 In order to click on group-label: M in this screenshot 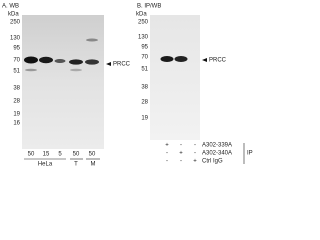, I will do `click(93, 165)`.